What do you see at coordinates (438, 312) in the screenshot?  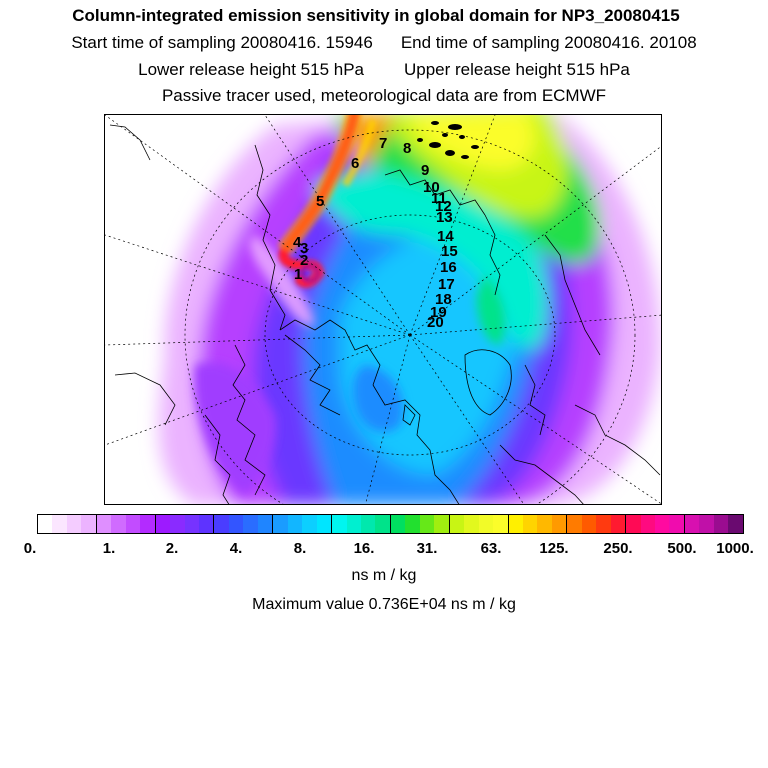 I see `track-label: 19` at bounding box center [438, 312].